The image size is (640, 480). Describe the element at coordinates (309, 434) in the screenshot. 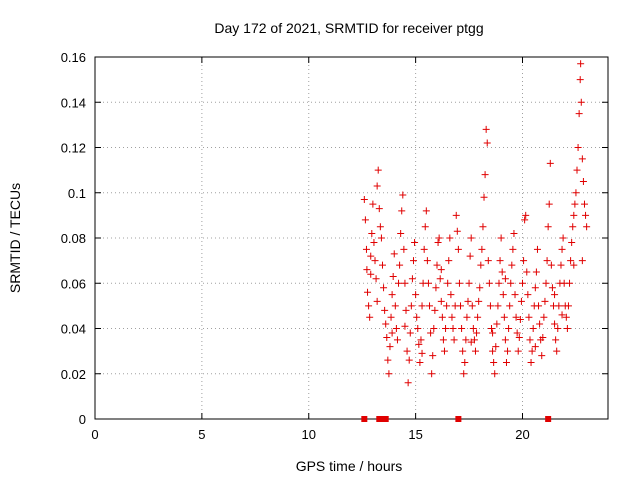

I see `x-tick-label: 10` at that location.